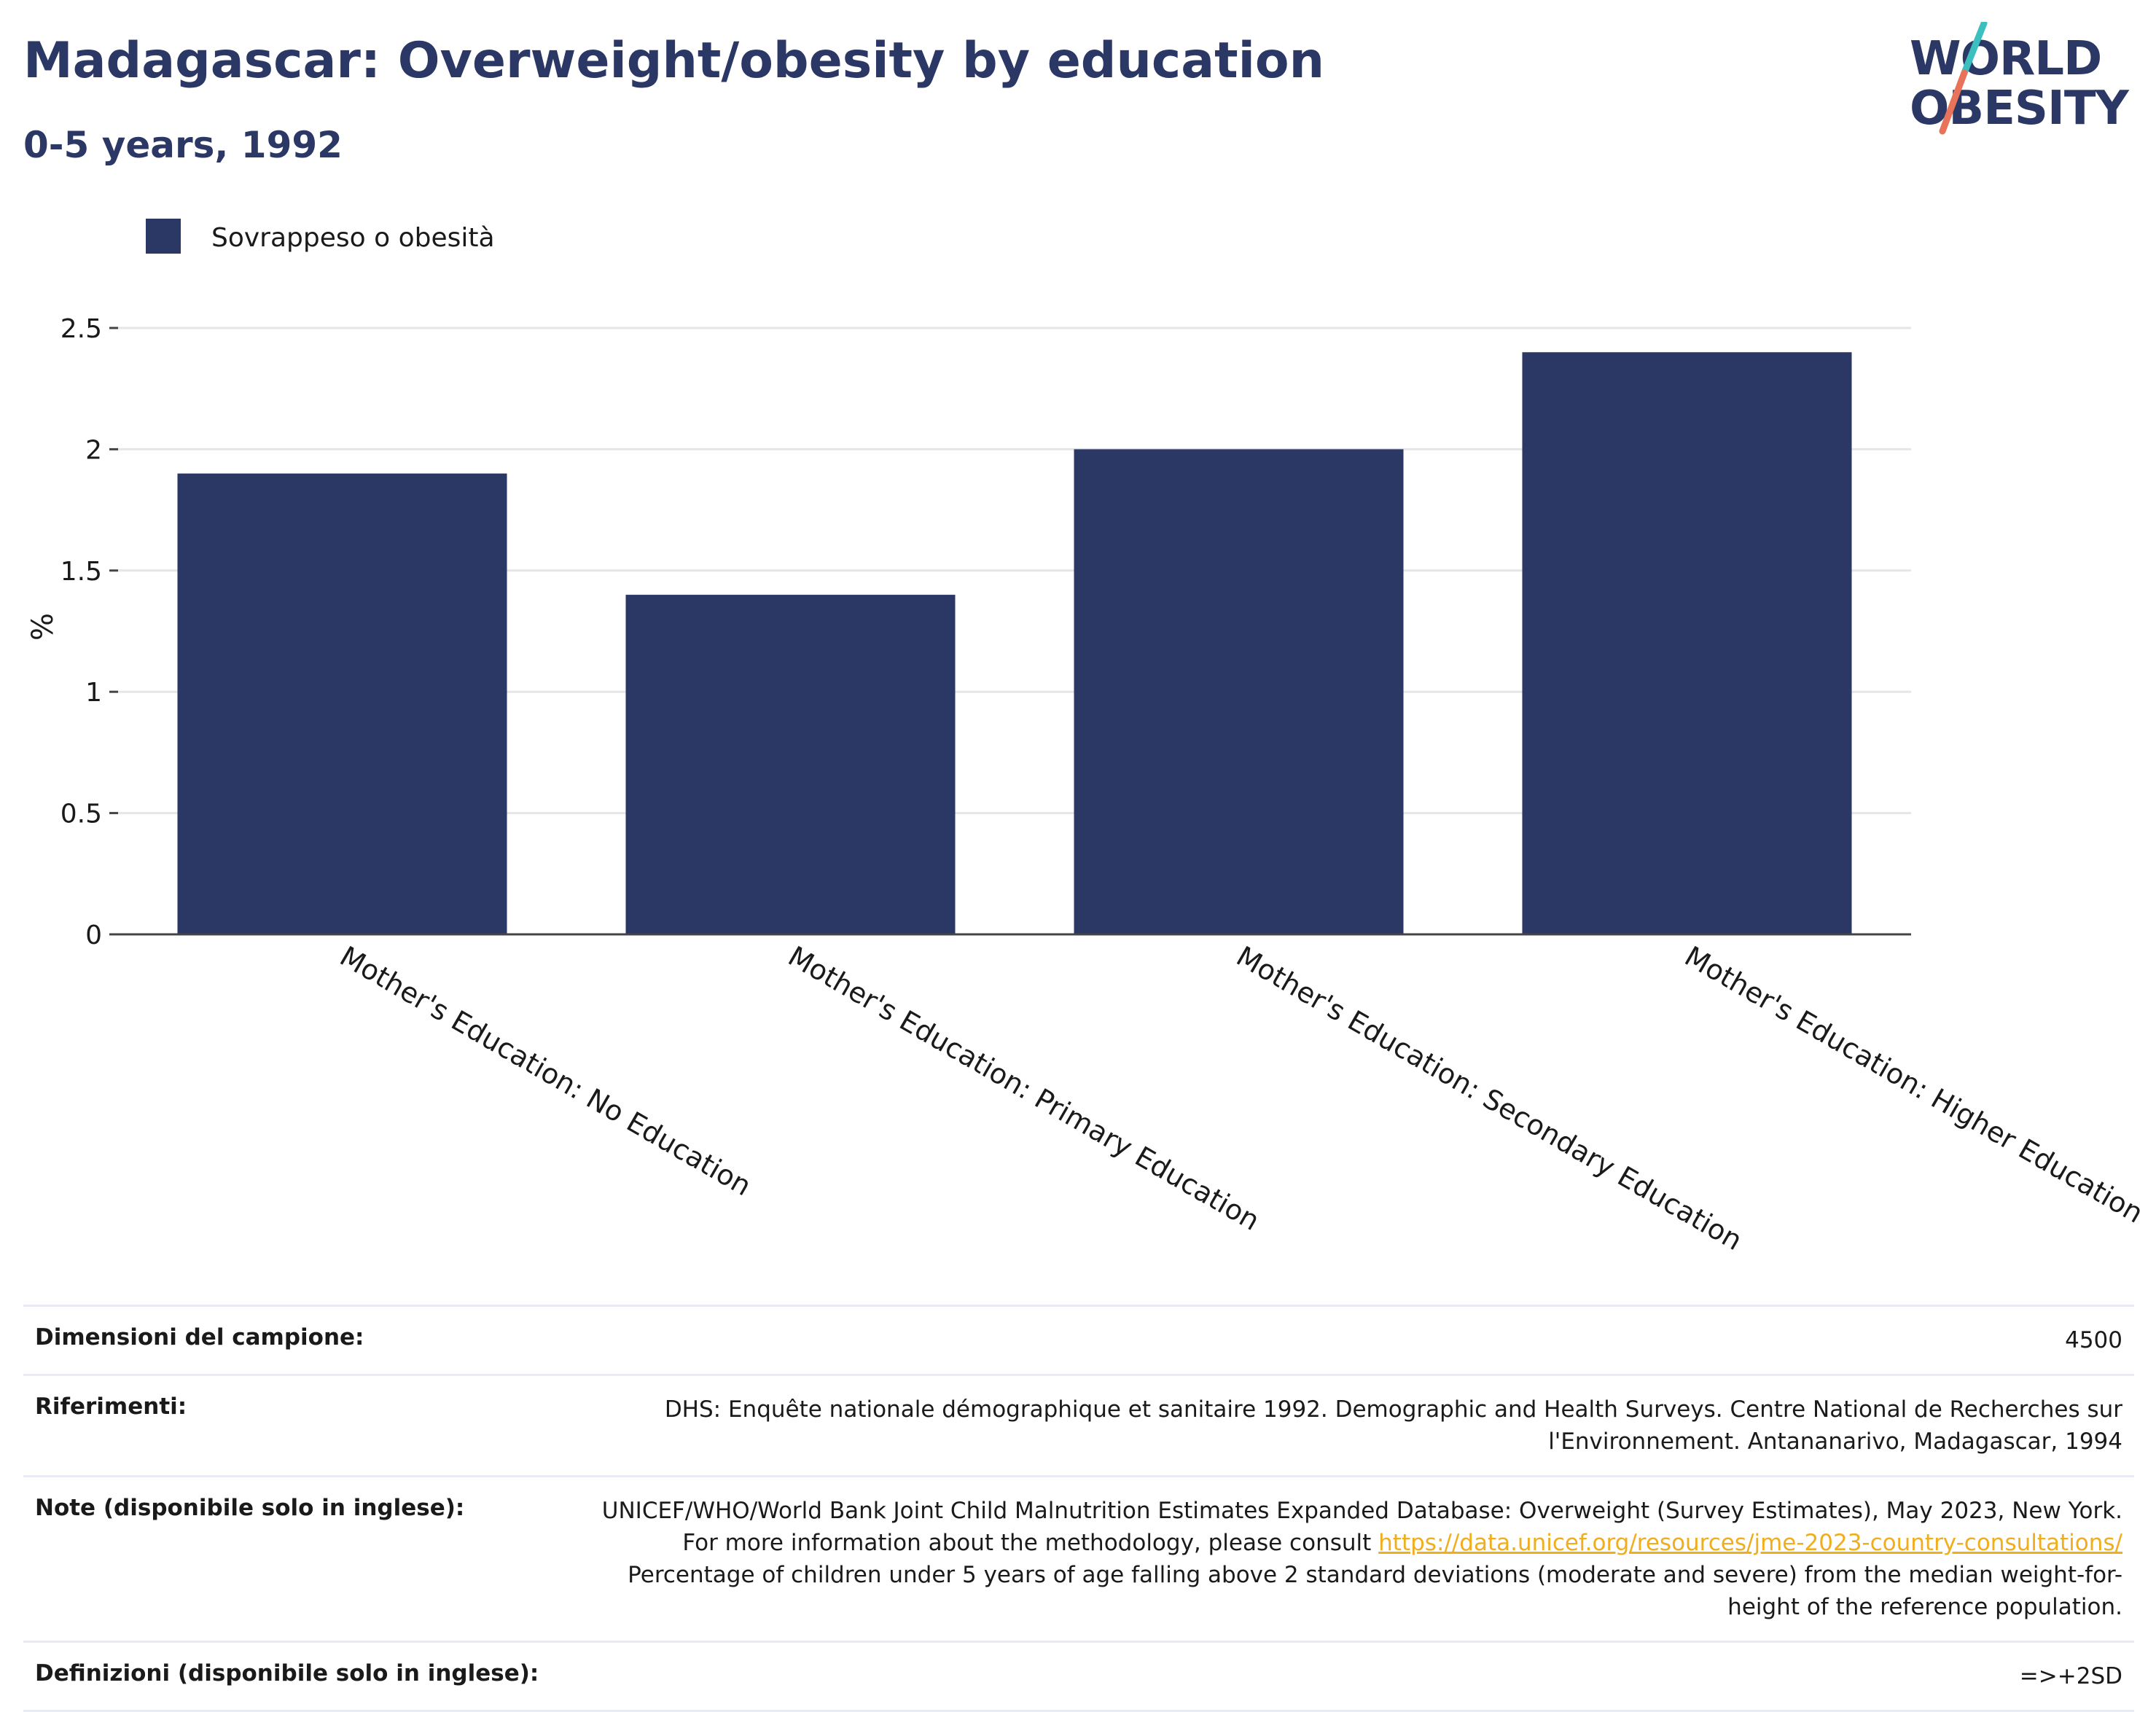 This screenshot has height=1712, width=2156. What do you see at coordinates (163, 237) in the screenshot?
I see `legend-swatch` at bounding box center [163, 237].